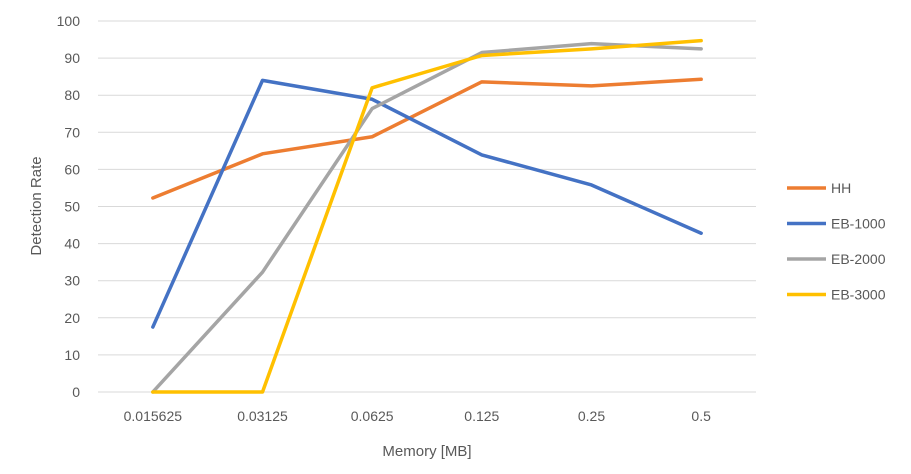  What do you see at coordinates (36, 205) in the screenshot?
I see `y-axis-label: Detection Rate` at bounding box center [36, 205].